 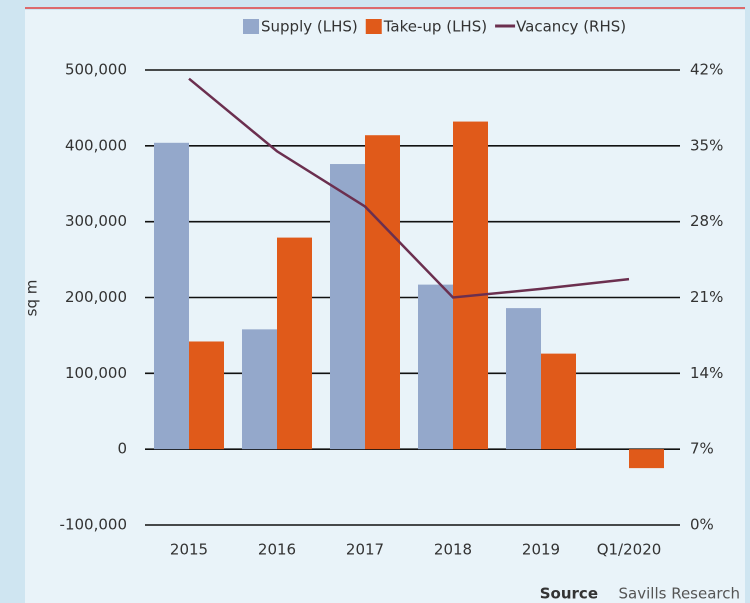 I want to click on y-tick-label: 0, so click(x=122, y=449).